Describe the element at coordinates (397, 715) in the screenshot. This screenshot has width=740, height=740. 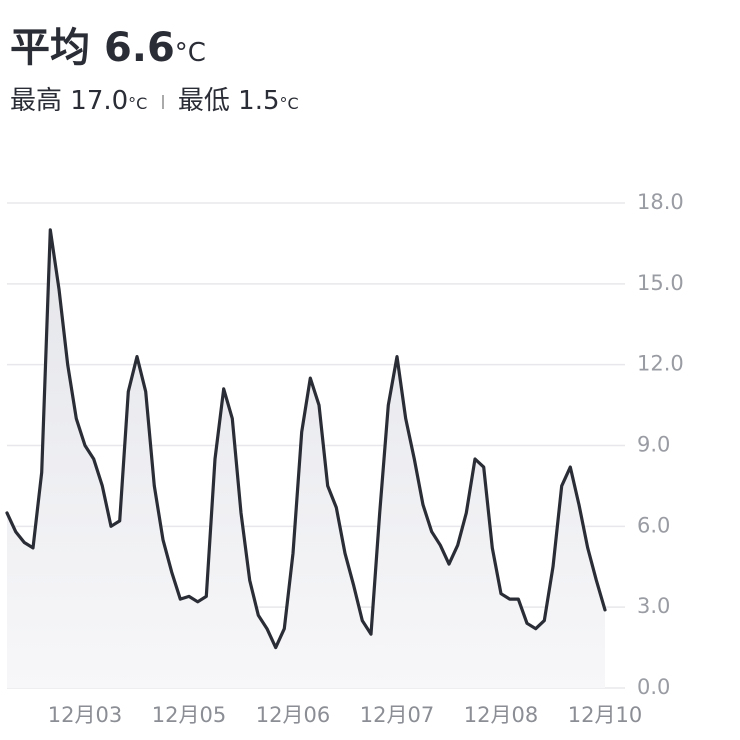
I see `x-tick-label: 12月07` at that location.